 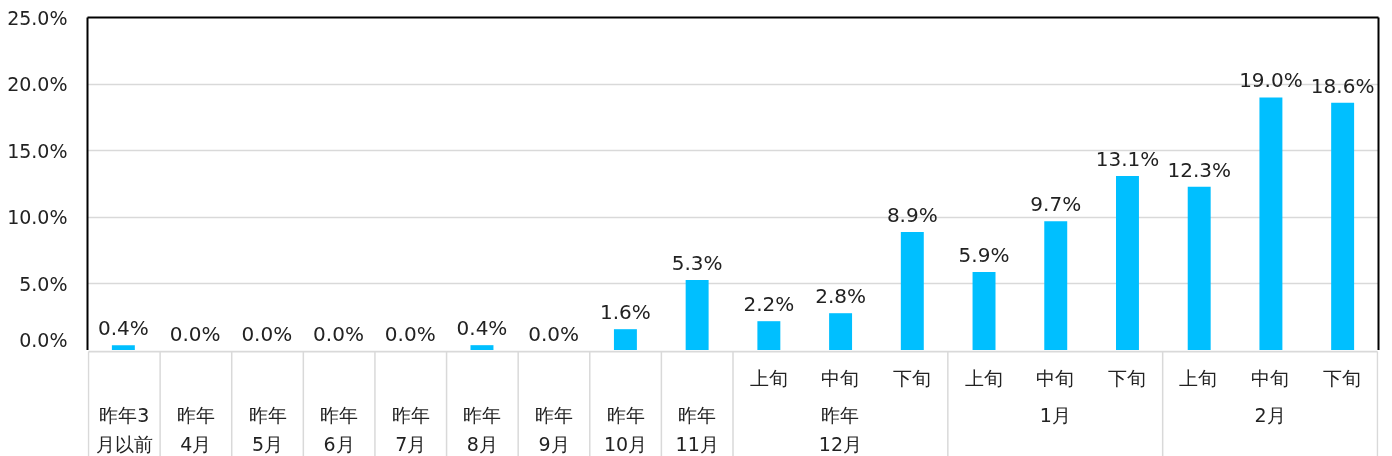 I want to click on x-tick-label: 昨年3 月以前, so click(x=124, y=429).